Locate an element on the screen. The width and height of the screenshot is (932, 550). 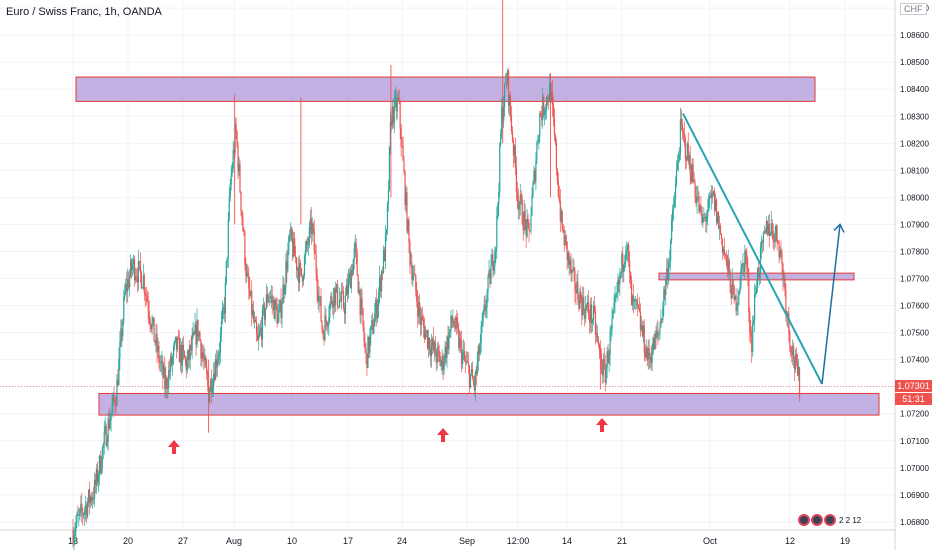
x-tick-label: 27 is located at coordinates (183, 541).